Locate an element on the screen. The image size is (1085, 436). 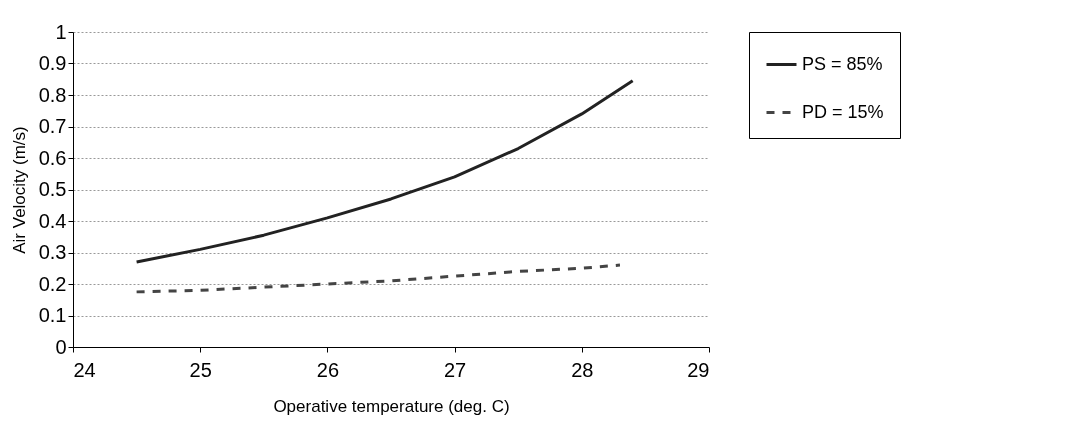
legend-label: PS = 85% is located at coordinates (842, 63).